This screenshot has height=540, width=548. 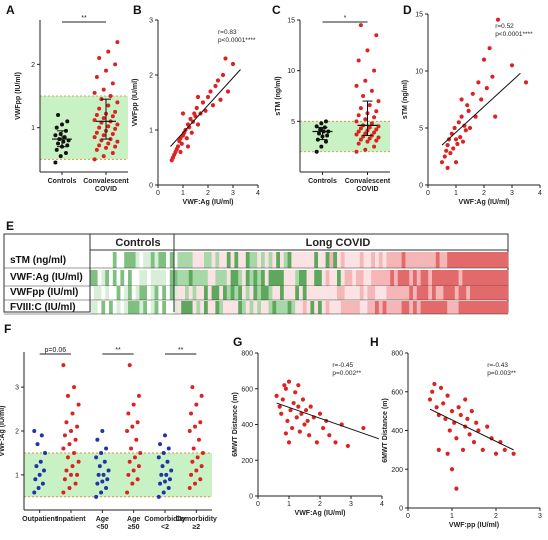 What do you see at coordinates (56, 350) in the screenshot?
I see `comparison-label: p=0.06` at bounding box center [56, 350].